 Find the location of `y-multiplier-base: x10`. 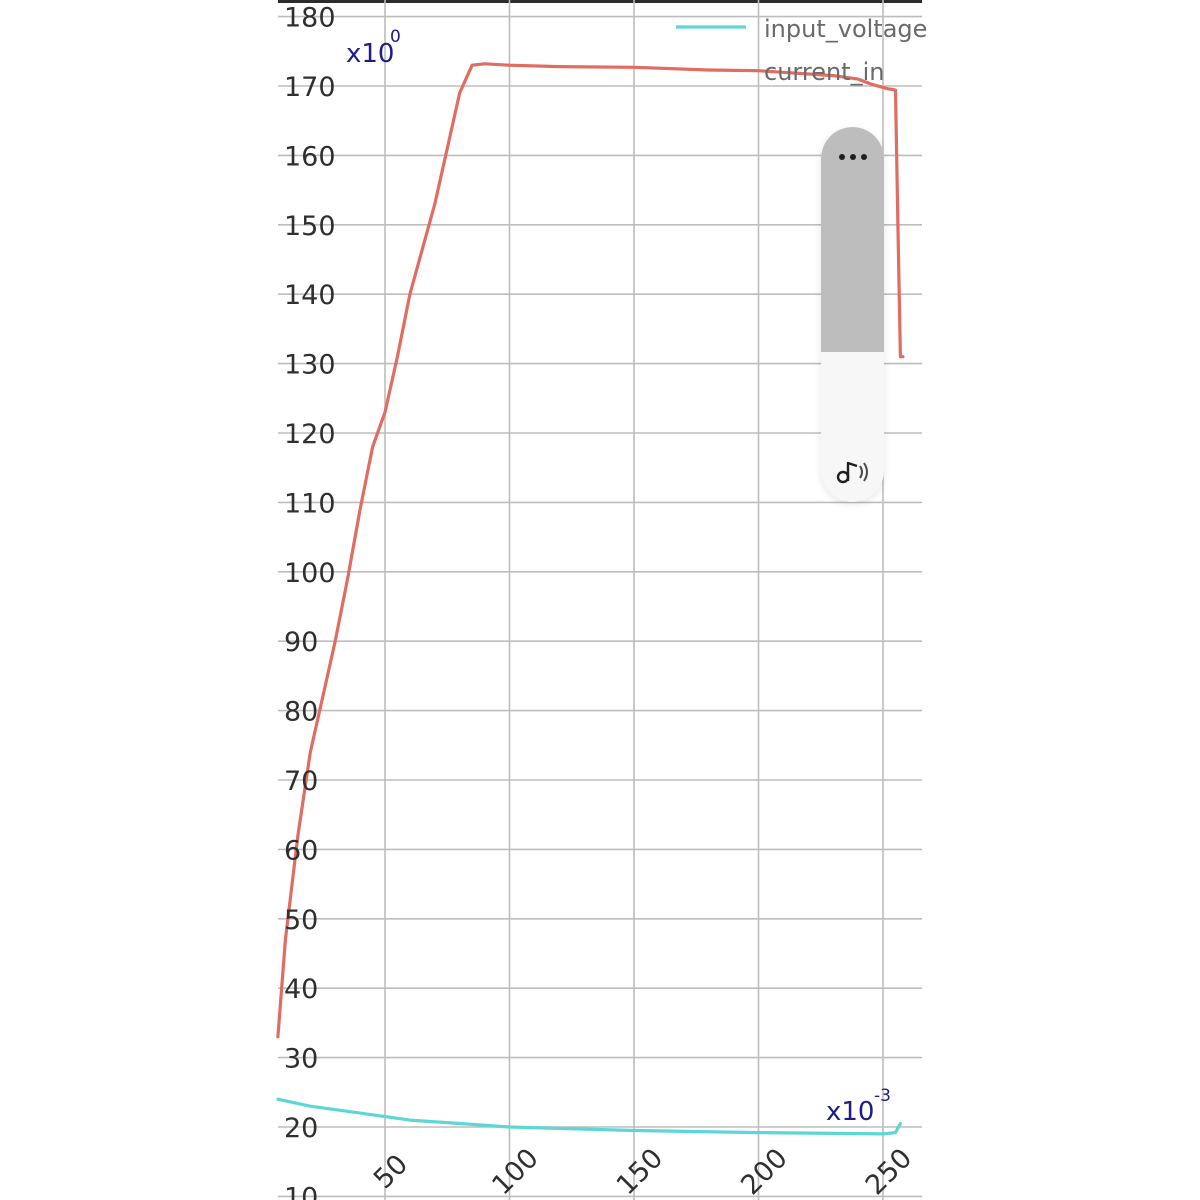

y-multiplier-base: x10 is located at coordinates (370, 54).